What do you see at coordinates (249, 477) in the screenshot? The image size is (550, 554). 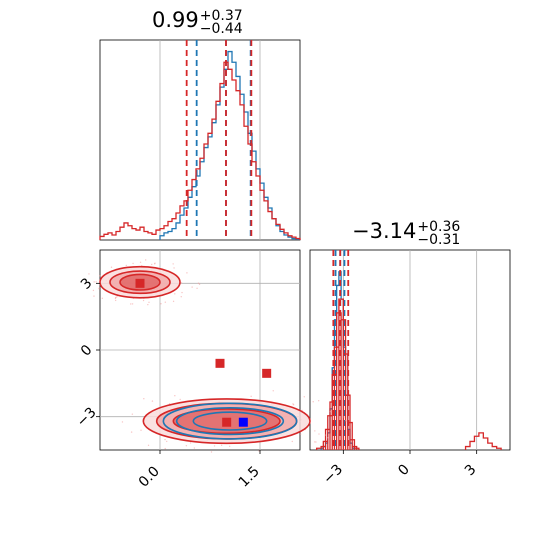 I see `panel-3-xtick-label-1: 1.5` at bounding box center [249, 477].